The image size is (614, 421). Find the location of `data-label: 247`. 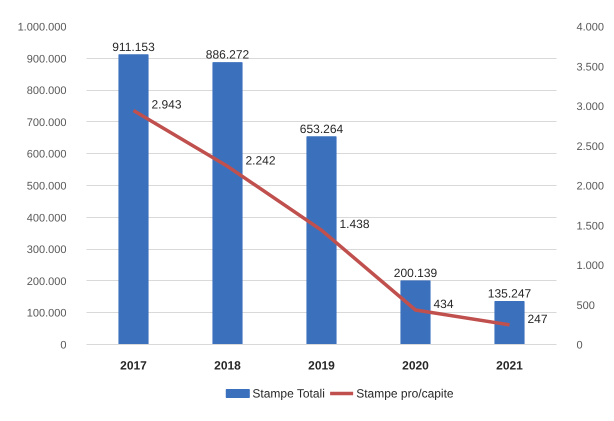

data-label: 247 is located at coordinates (538, 319).